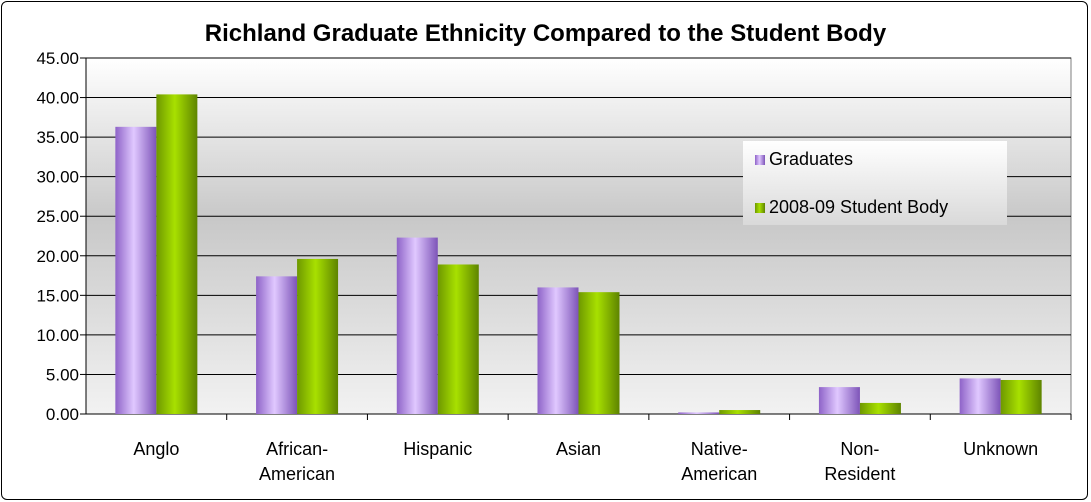  I want to click on x-category-label: African-, so click(297, 449).